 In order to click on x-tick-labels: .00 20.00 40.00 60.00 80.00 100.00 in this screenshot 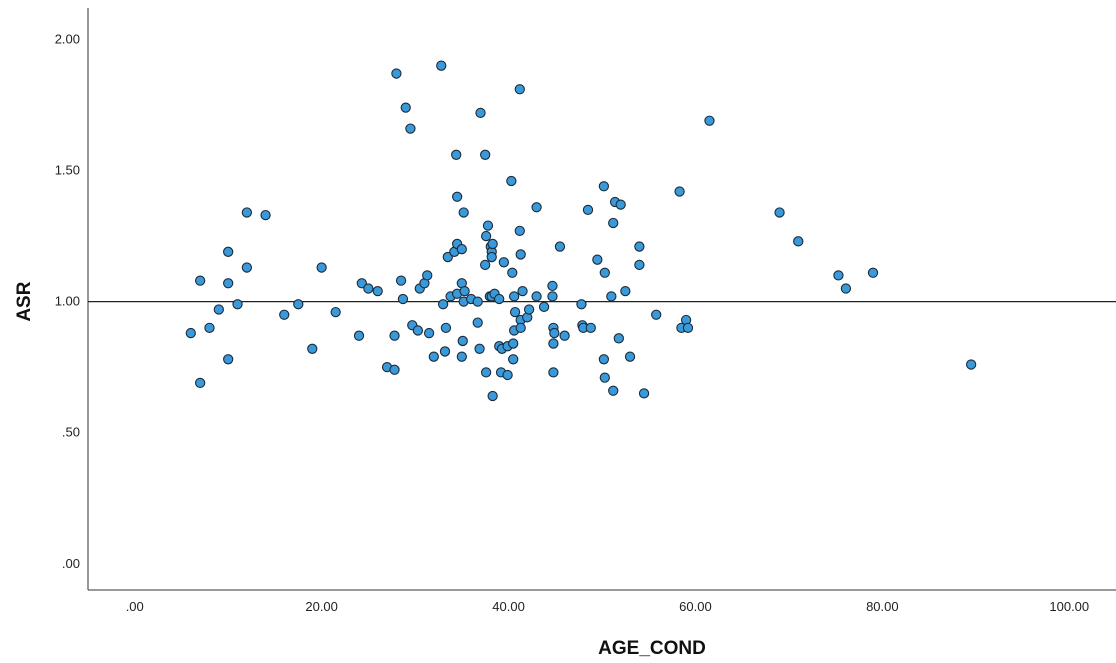, I will do `click(607, 606)`.